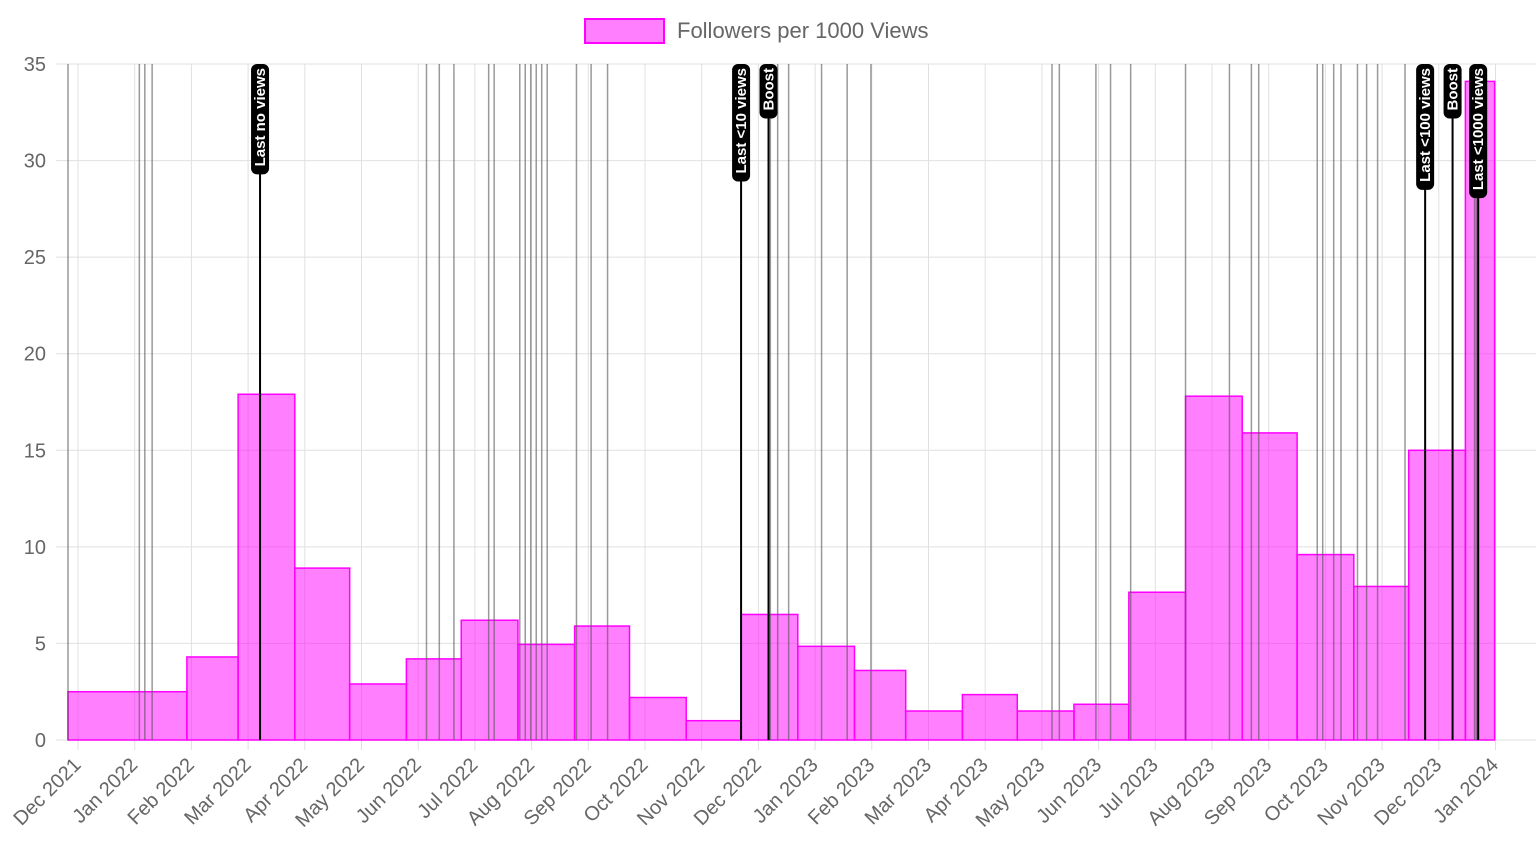  What do you see at coordinates (40, 741) in the screenshot?
I see `y-tick-label: 0` at bounding box center [40, 741].